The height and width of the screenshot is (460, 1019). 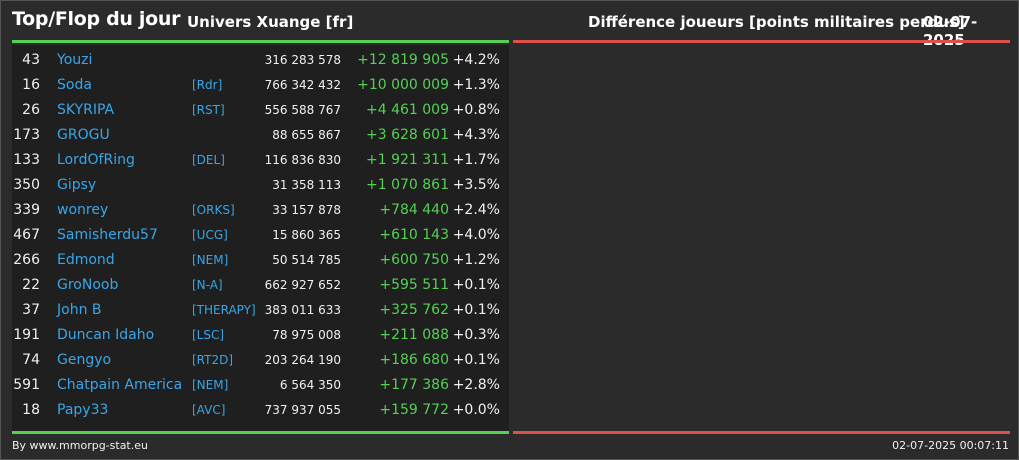 I want to click on player-name-link: Edmond, so click(x=86, y=260).